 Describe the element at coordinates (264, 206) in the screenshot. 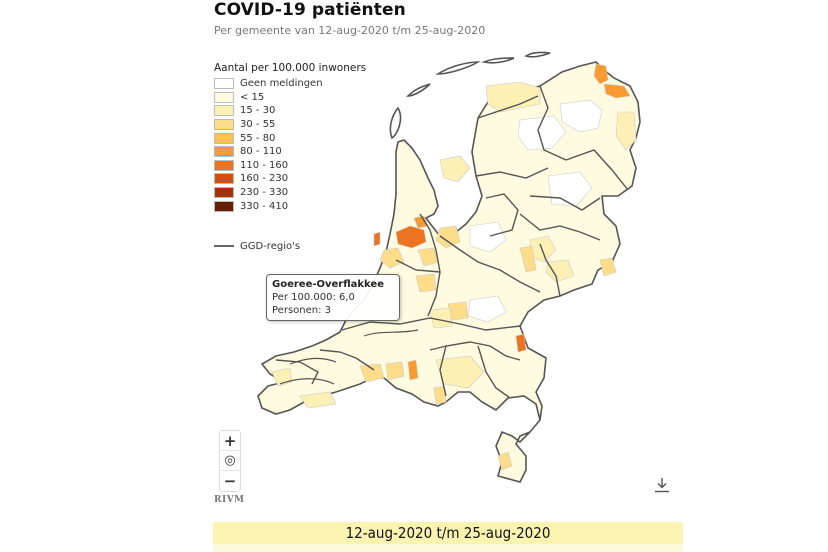

I see `legend-label: 330 - 410` at that location.